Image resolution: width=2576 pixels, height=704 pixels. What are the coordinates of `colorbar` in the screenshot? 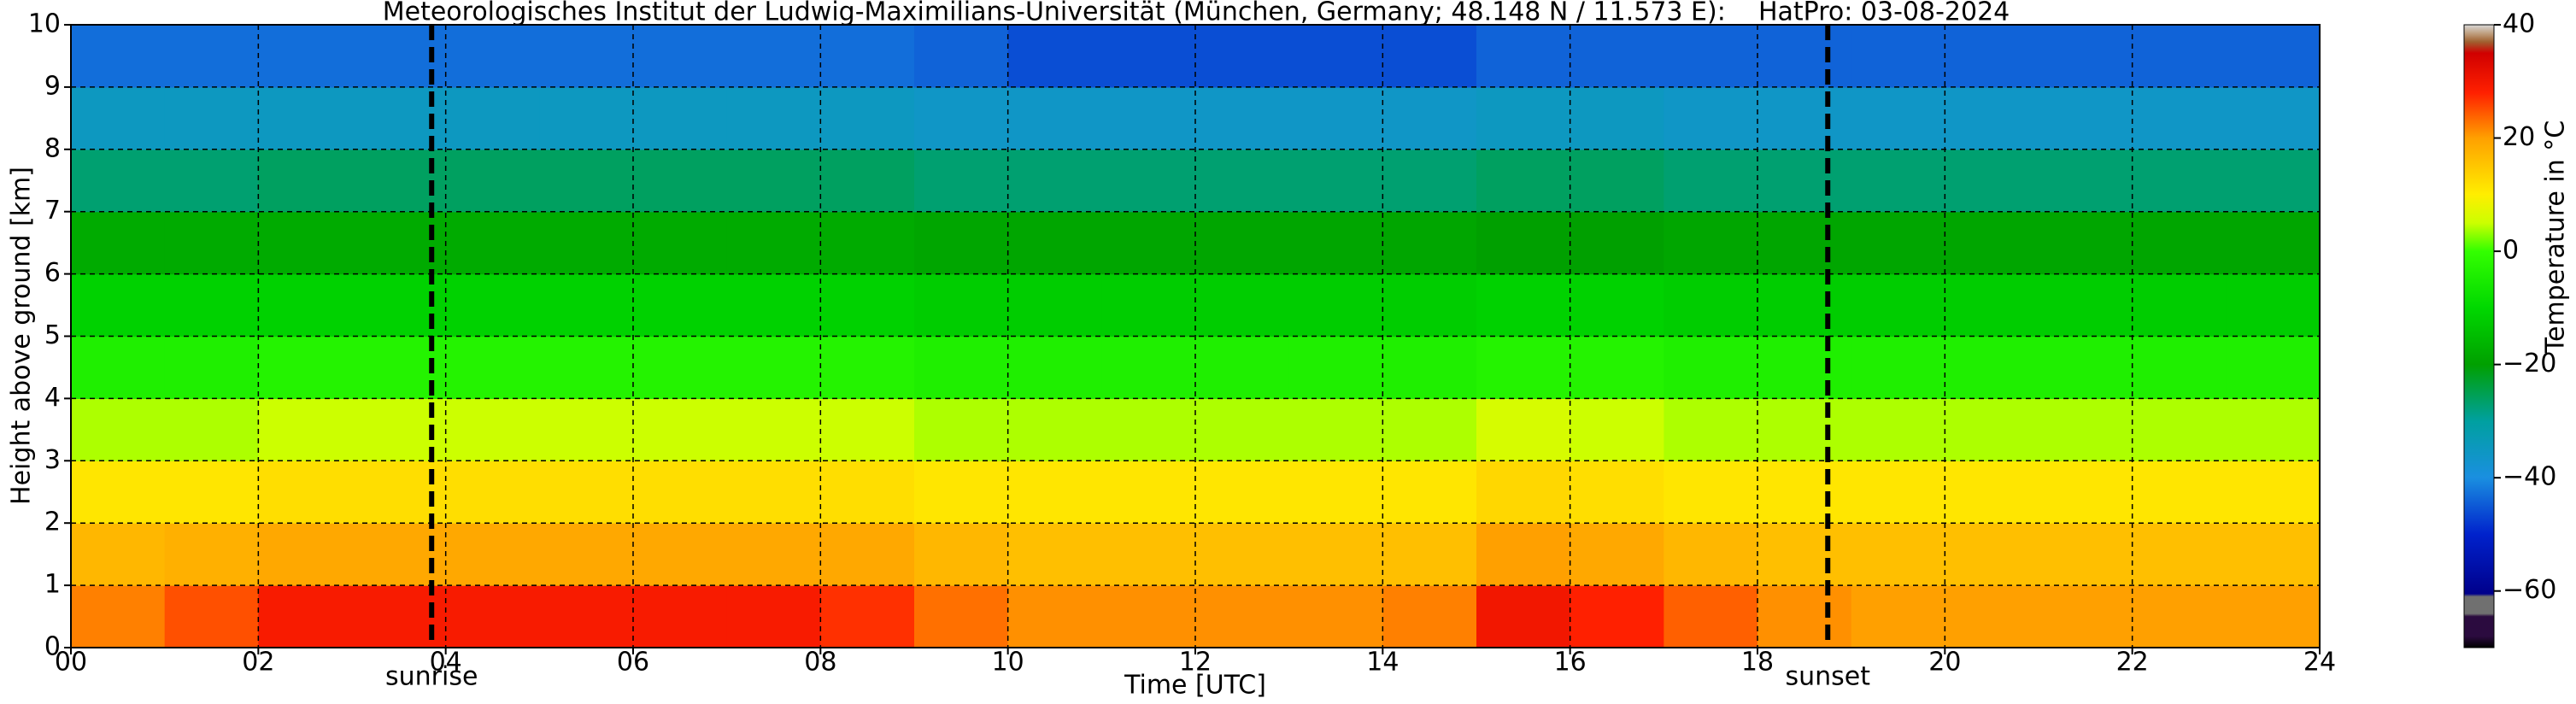 It's located at (2479, 336).